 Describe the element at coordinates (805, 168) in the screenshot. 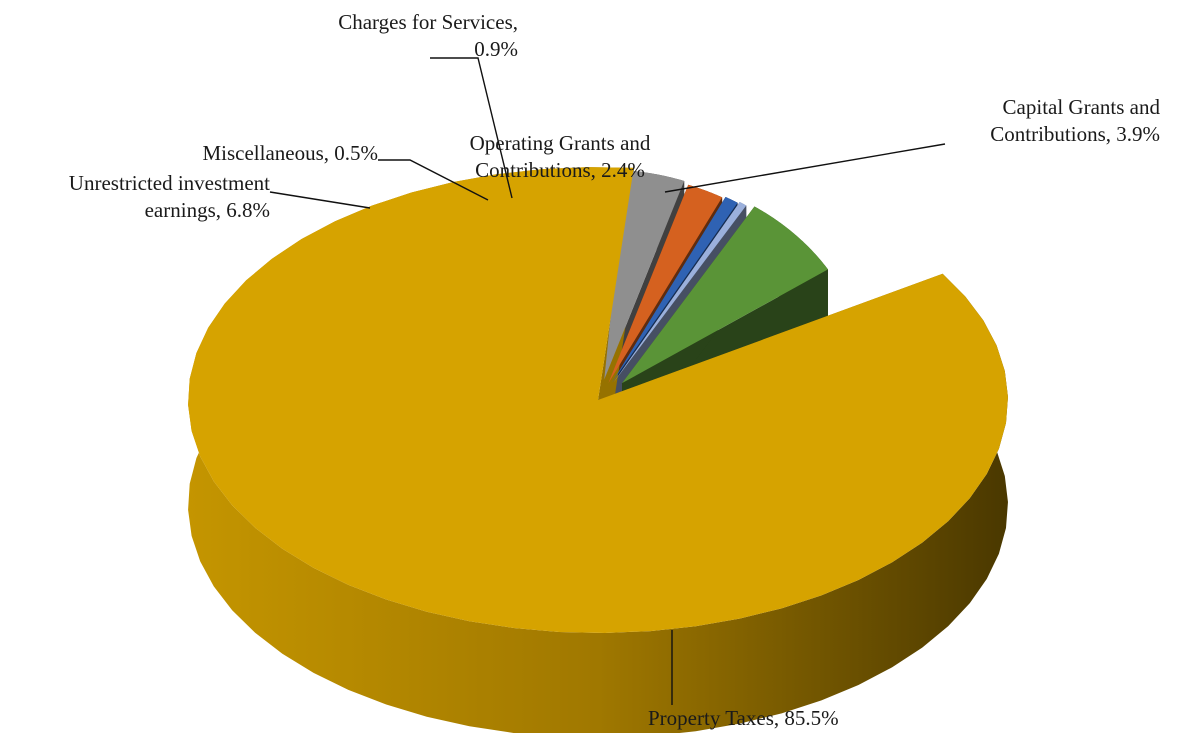

I see `leader-line-capital-grants-and-contributions` at that location.